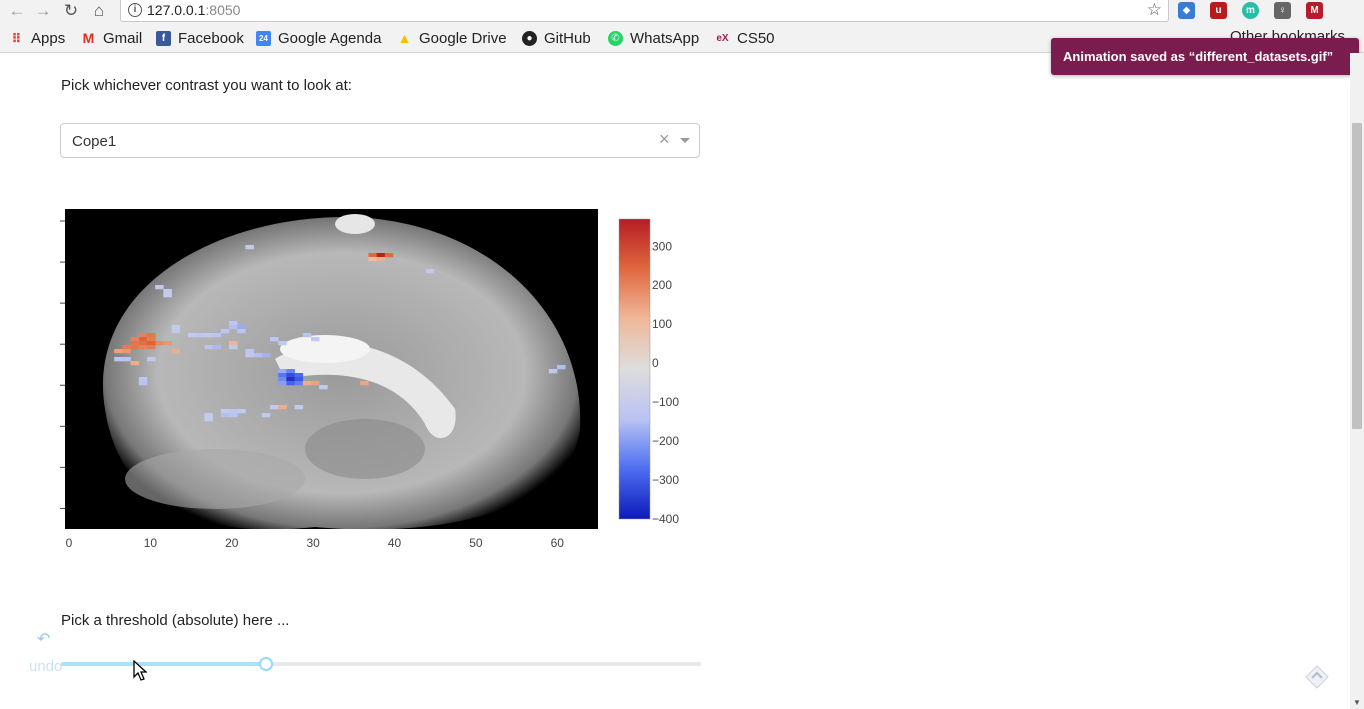 This screenshot has width=1364, height=709. What do you see at coordinates (1282, 10) in the screenshot?
I see `lightbulb-ext-icon: ♀` at bounding box center [1282, 10].